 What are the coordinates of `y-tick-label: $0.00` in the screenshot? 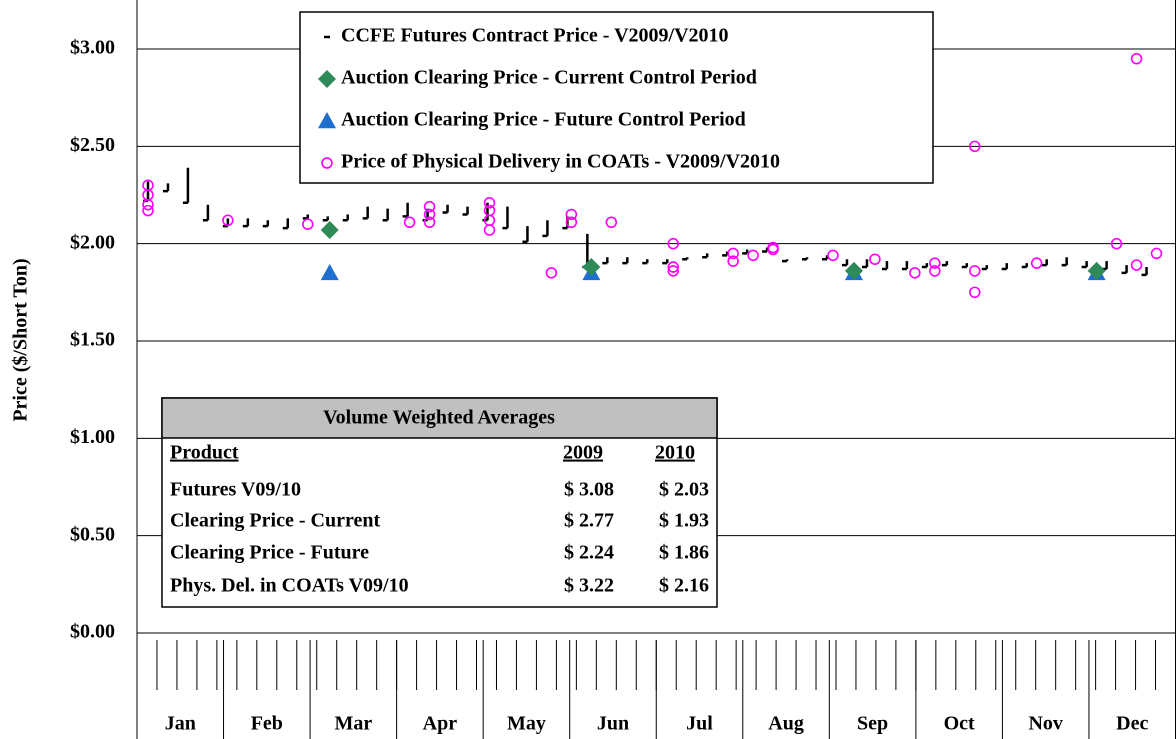 It's located at (92, 632).